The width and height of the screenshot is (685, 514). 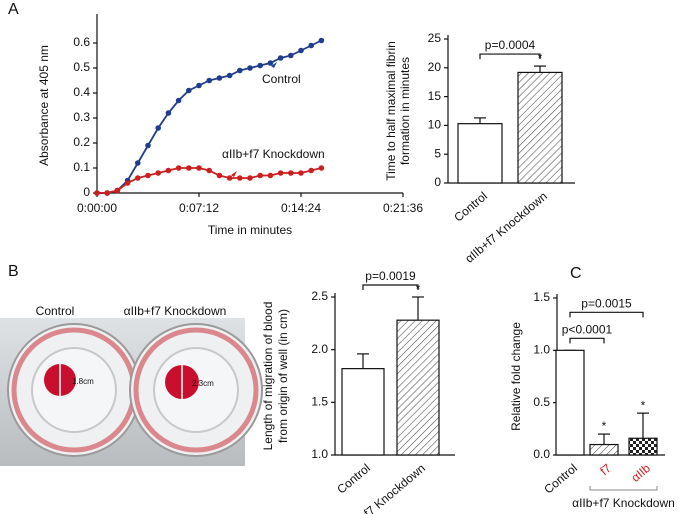 What do you see at coordinates (640, 473) in the screenshot?
I see `x-tick-label: αIIb` at bounding box center [640, 473].